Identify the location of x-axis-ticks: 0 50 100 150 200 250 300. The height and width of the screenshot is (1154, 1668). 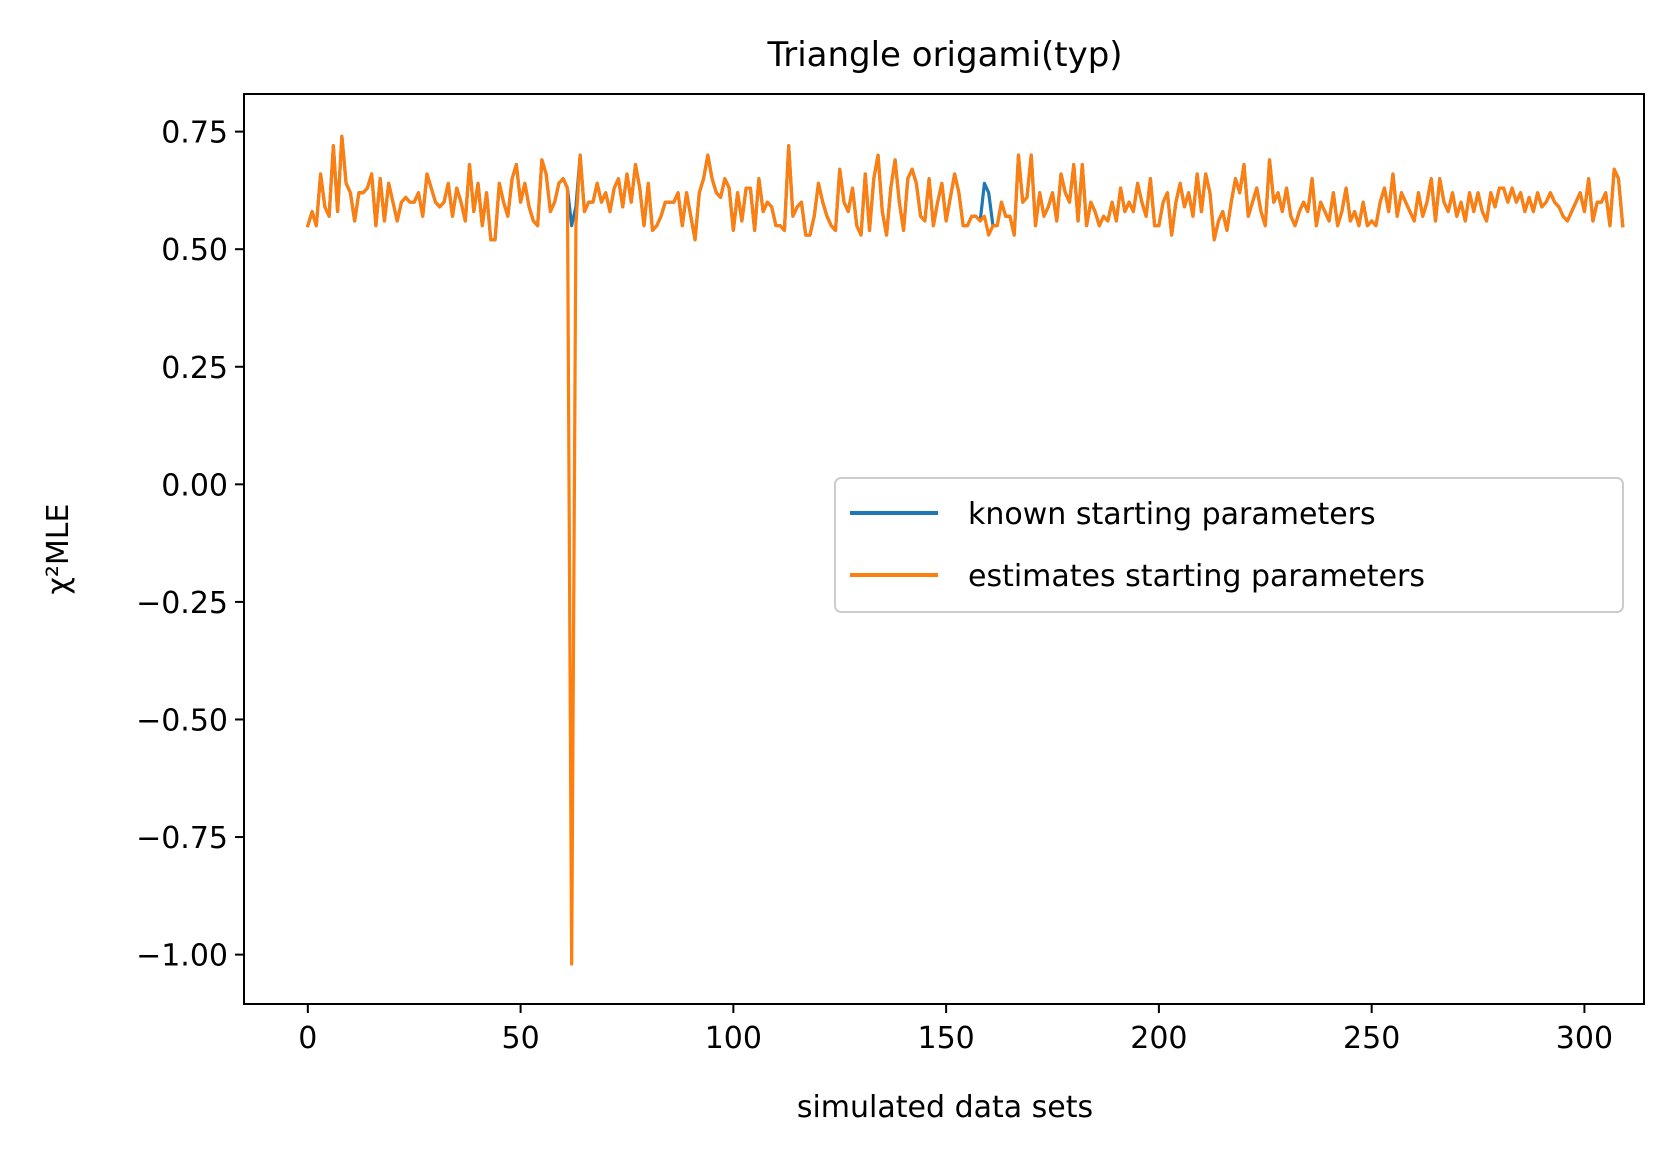
(955, 1030).